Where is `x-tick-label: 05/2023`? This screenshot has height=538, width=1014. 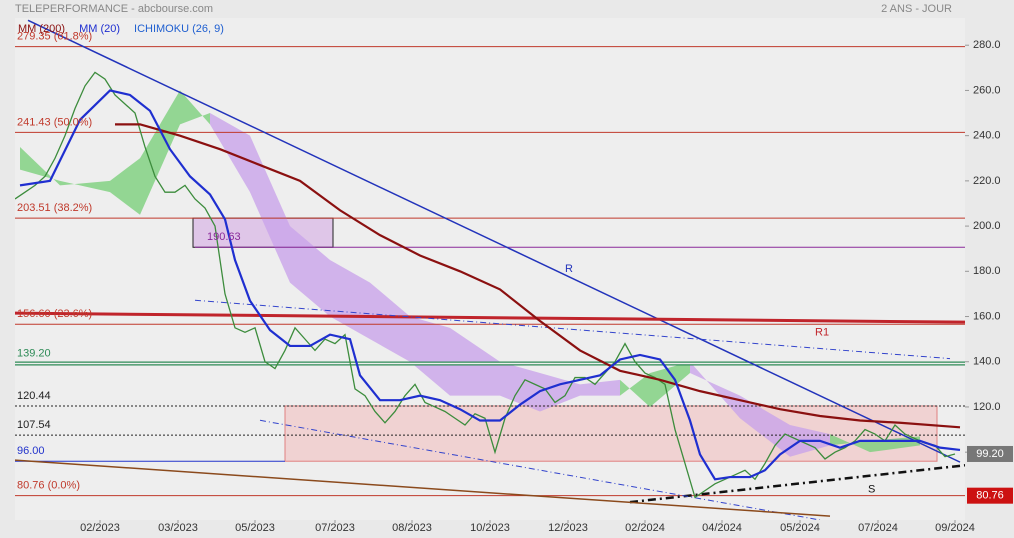 x-tick-label: 05/2023 is located at coordinates (255, 528).